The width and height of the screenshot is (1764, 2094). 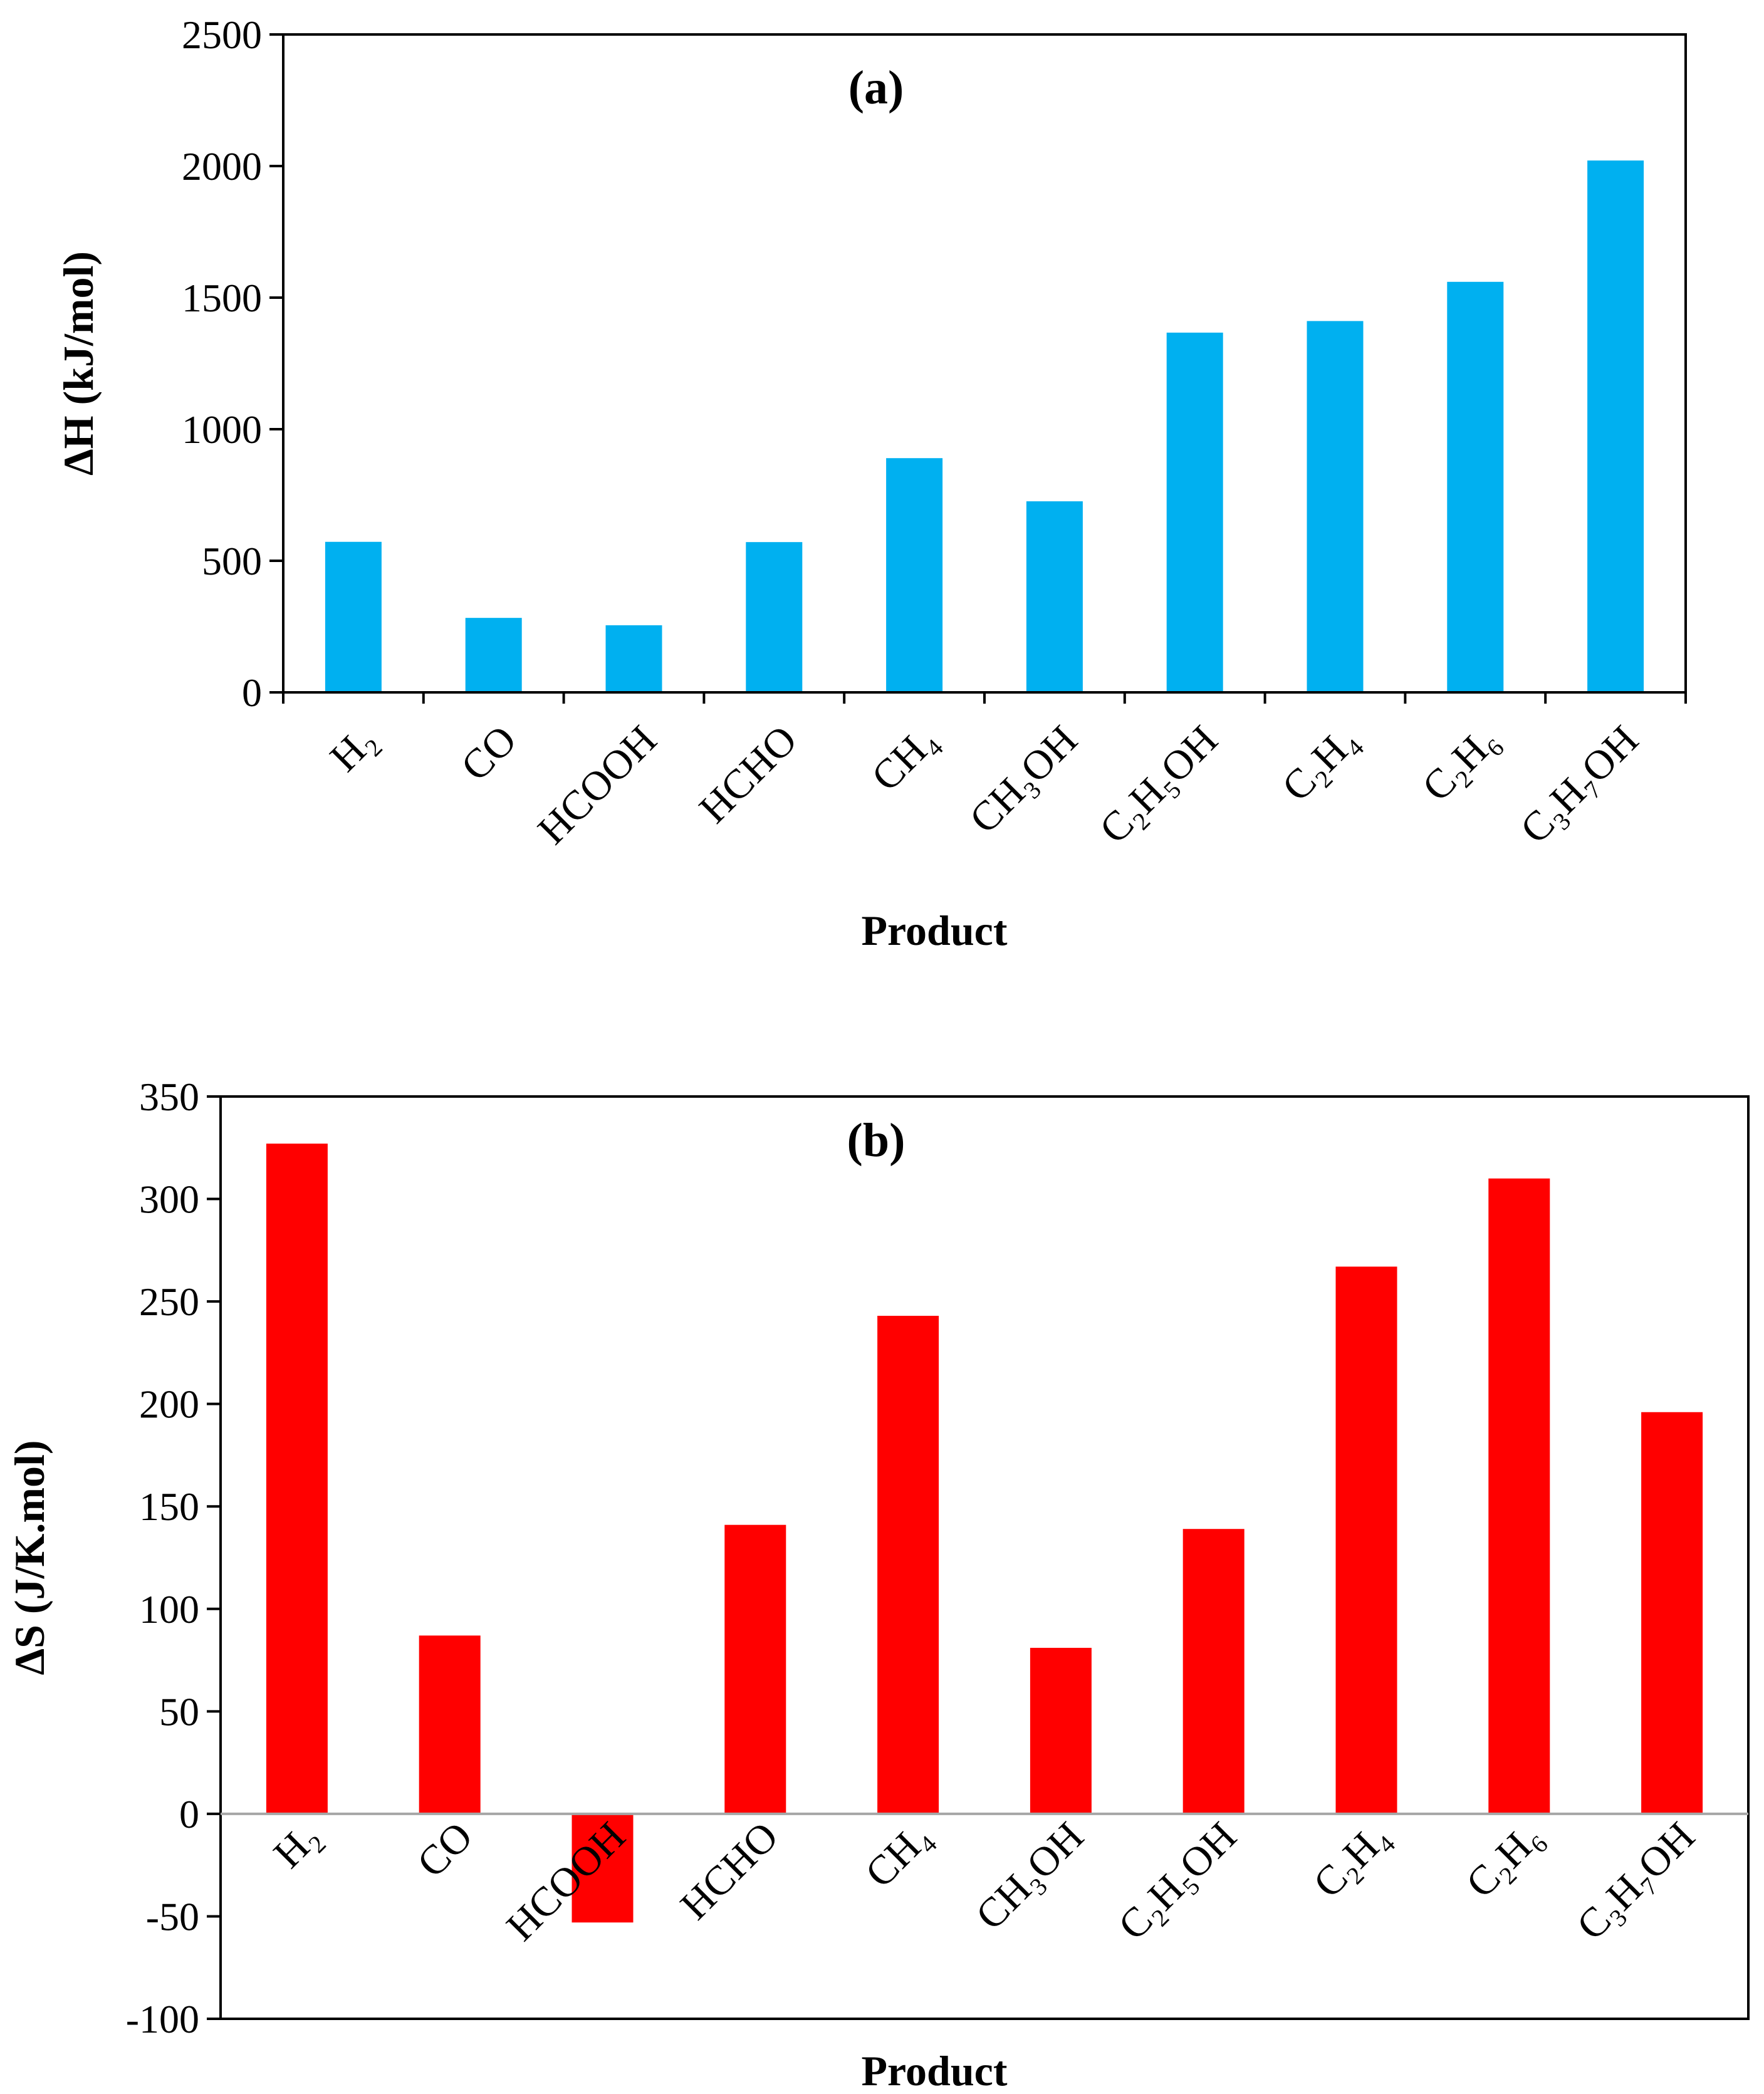 I want to click on y-tick-label: -50, so click(x=172, y=1916).